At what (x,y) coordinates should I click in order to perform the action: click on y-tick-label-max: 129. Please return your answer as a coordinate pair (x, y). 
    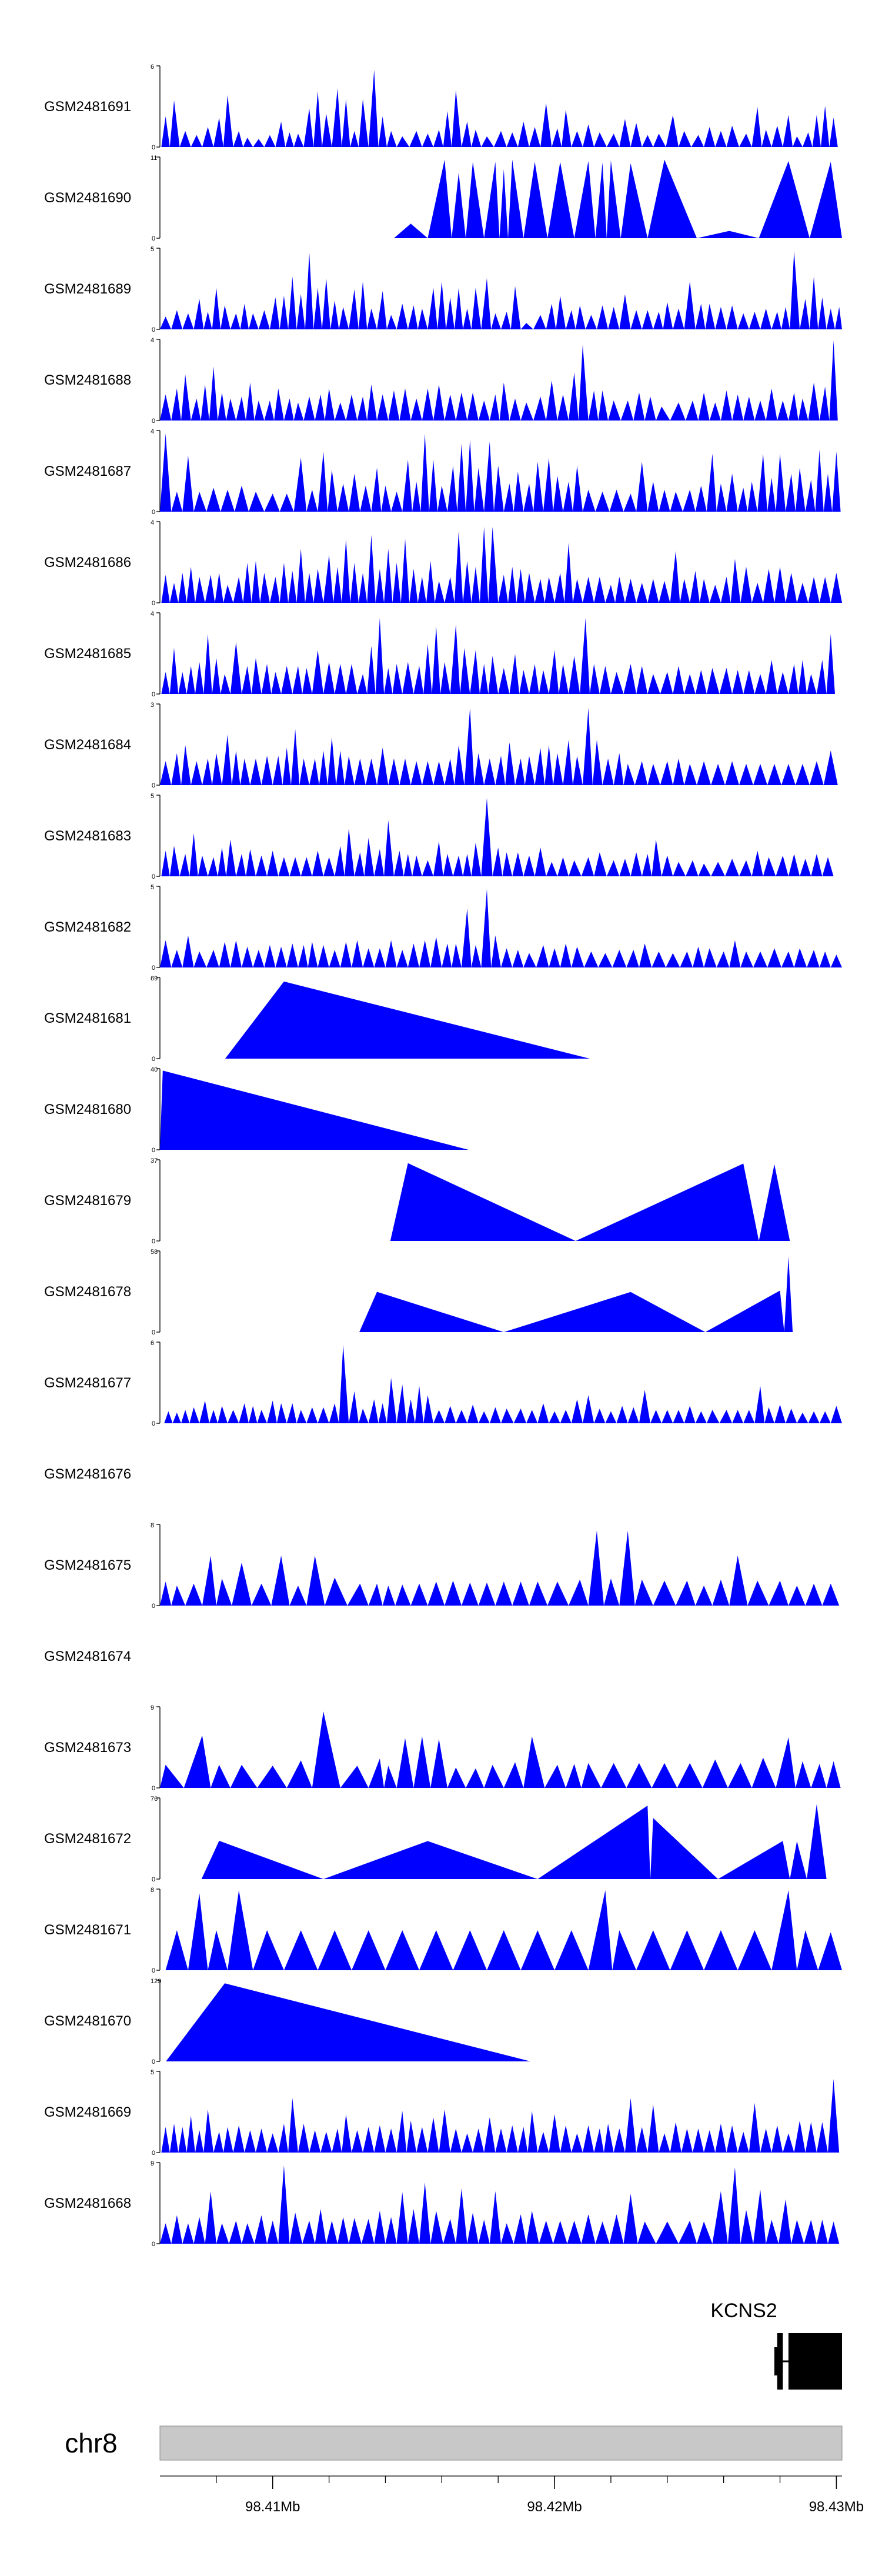
    Looking at the image, I should click on (156, 1981).